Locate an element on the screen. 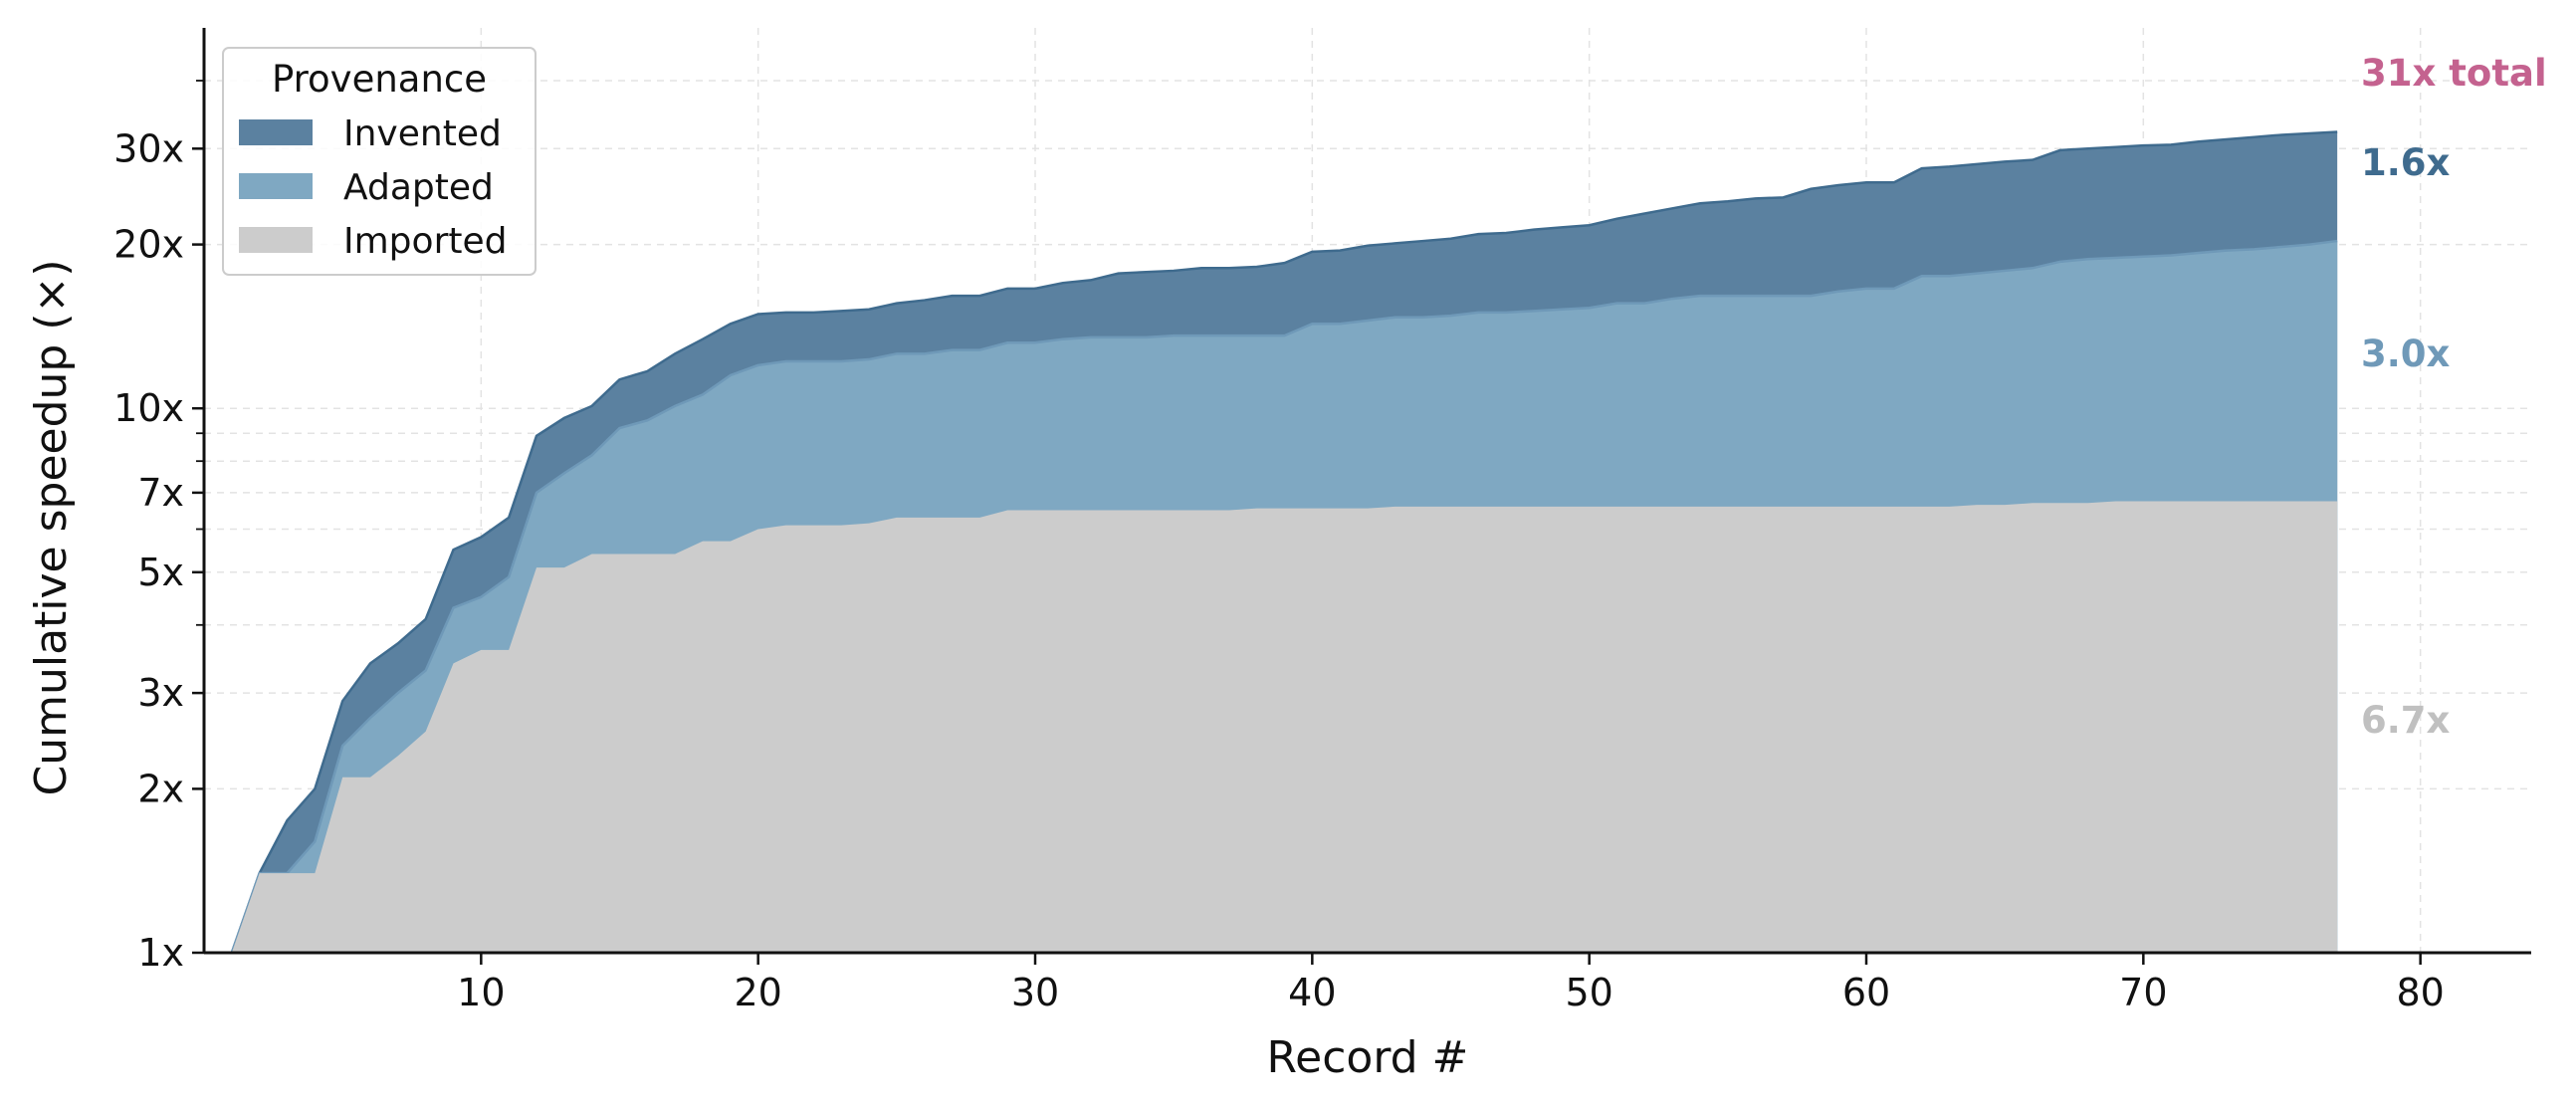  x-tick-label: 20 is located at coordinates (757, 993).